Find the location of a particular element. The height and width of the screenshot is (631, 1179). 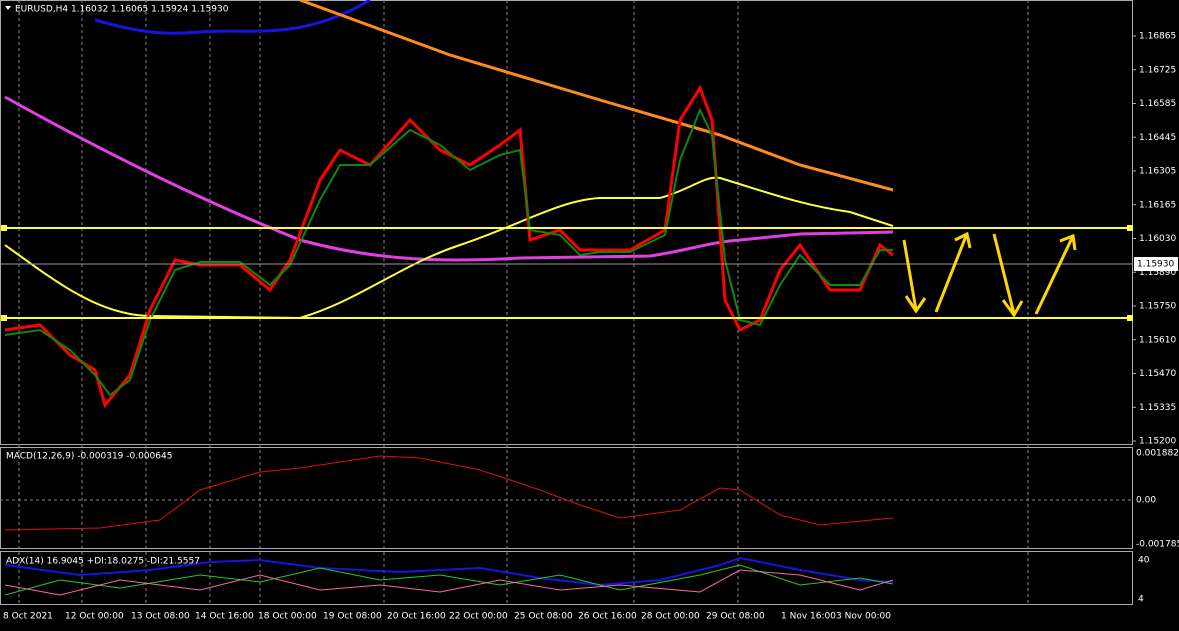

price-label: 1.16445 is located at coordinates (1157, 138).